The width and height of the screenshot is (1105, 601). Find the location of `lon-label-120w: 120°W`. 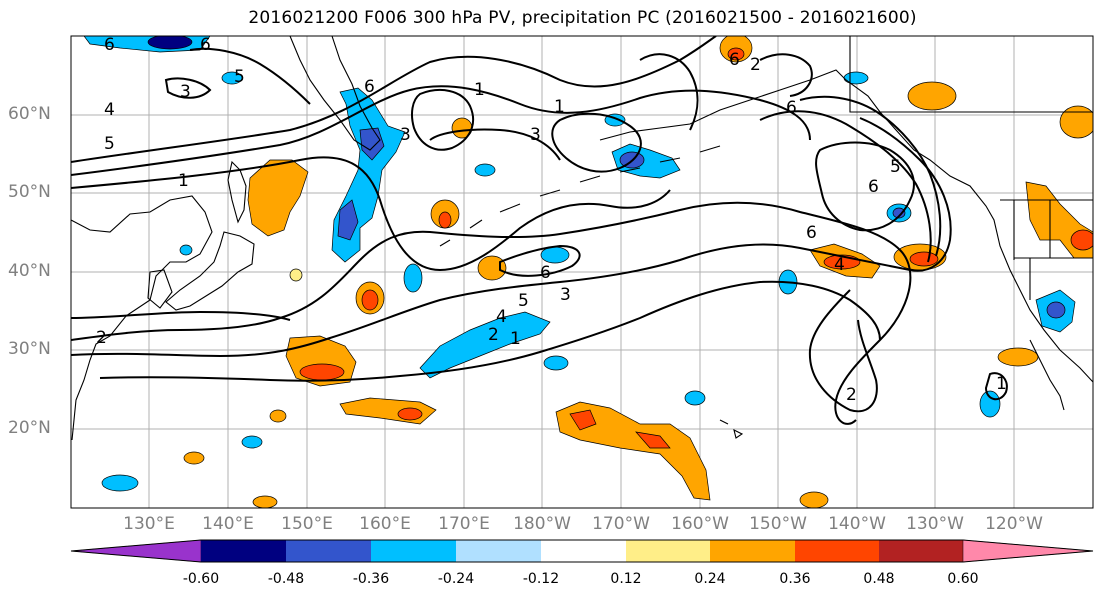

lon-label-120w: 120°W is located at coordinates (1014, 524).